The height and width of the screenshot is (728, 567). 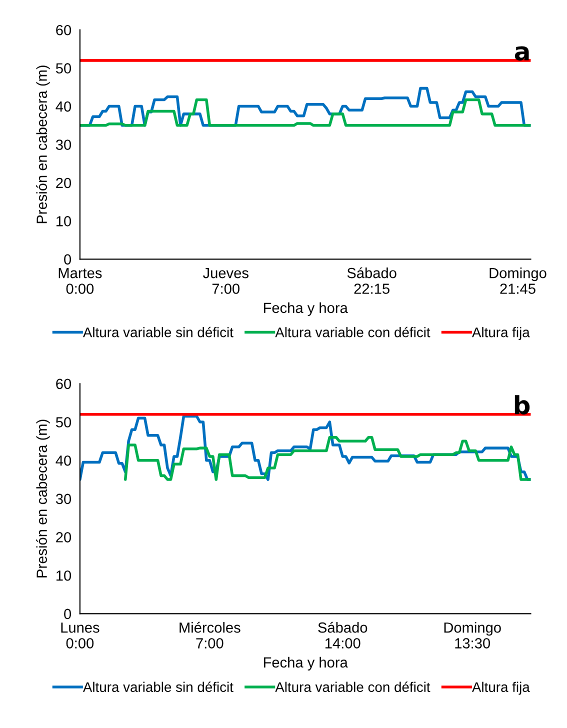 What do you see at coordinates (371, 280) in the screenshot?
I see `x-tick-label: Sábado 22:15` at bounding box center [371, 280].